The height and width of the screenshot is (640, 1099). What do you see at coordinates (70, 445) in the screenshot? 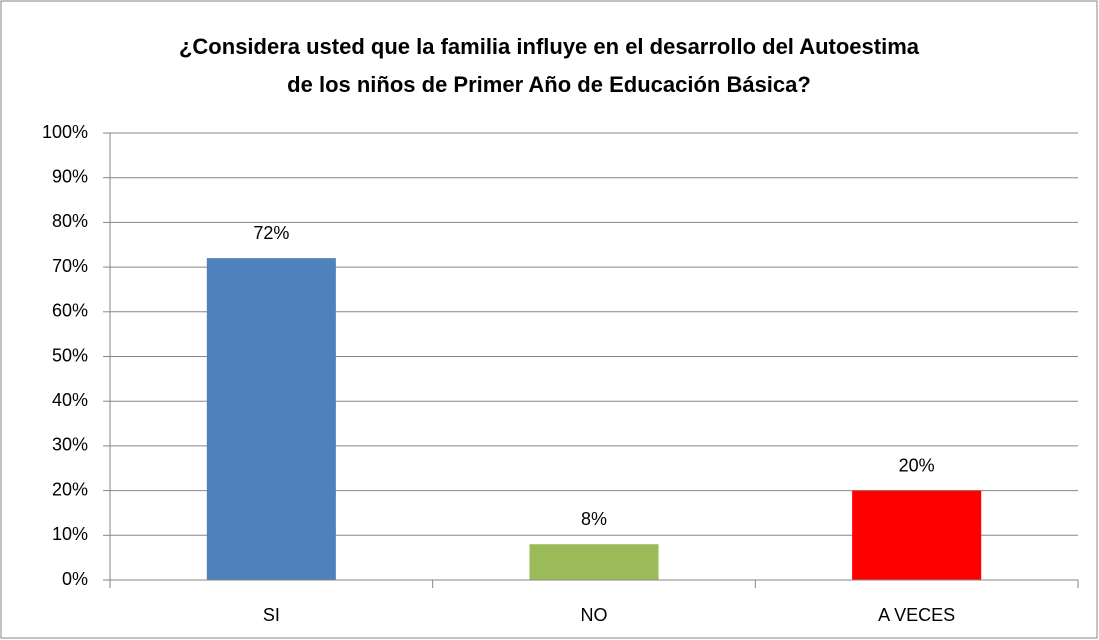
I see `y-tick-label: 30%` at bounding box center [70, 445].